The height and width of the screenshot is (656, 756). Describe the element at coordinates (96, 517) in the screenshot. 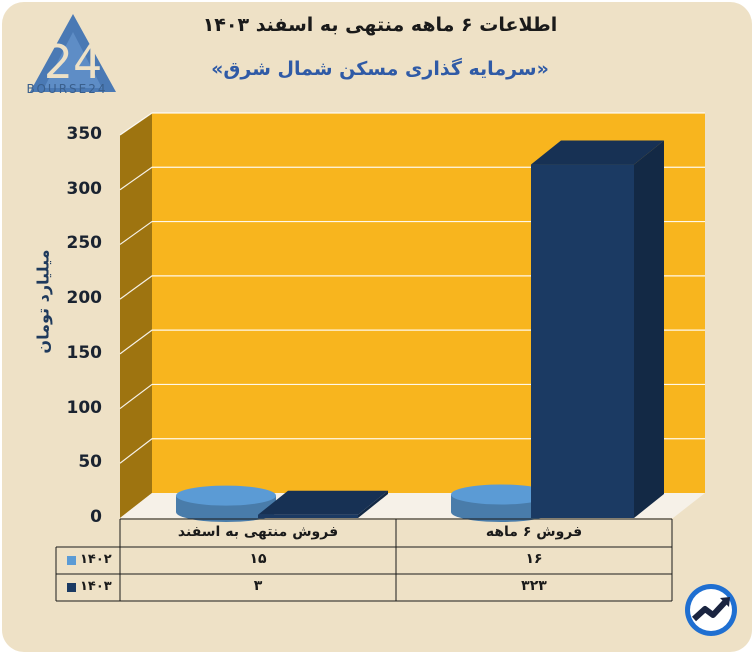

I see `y-tick-label: 0` at that location.